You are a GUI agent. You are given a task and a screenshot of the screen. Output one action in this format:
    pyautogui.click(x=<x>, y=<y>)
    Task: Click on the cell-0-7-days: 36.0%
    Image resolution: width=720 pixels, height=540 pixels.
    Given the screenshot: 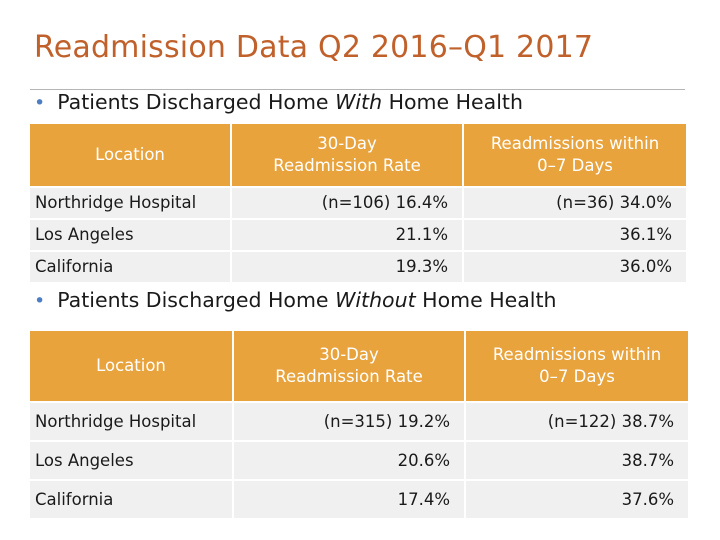 What is the action you would take?
    pyautogui.click(x=575, y=267)
    